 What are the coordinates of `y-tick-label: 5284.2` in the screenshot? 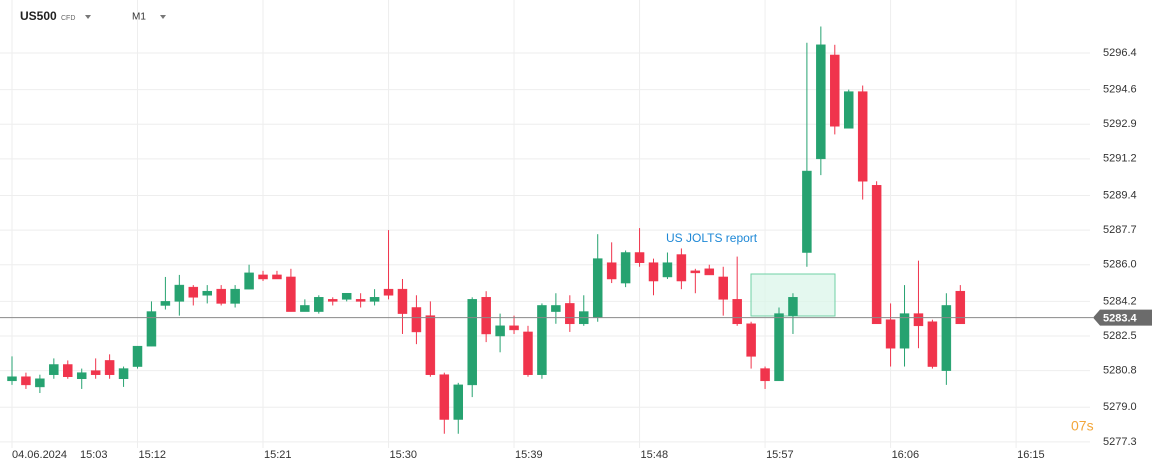 It's located at (1120, 301).